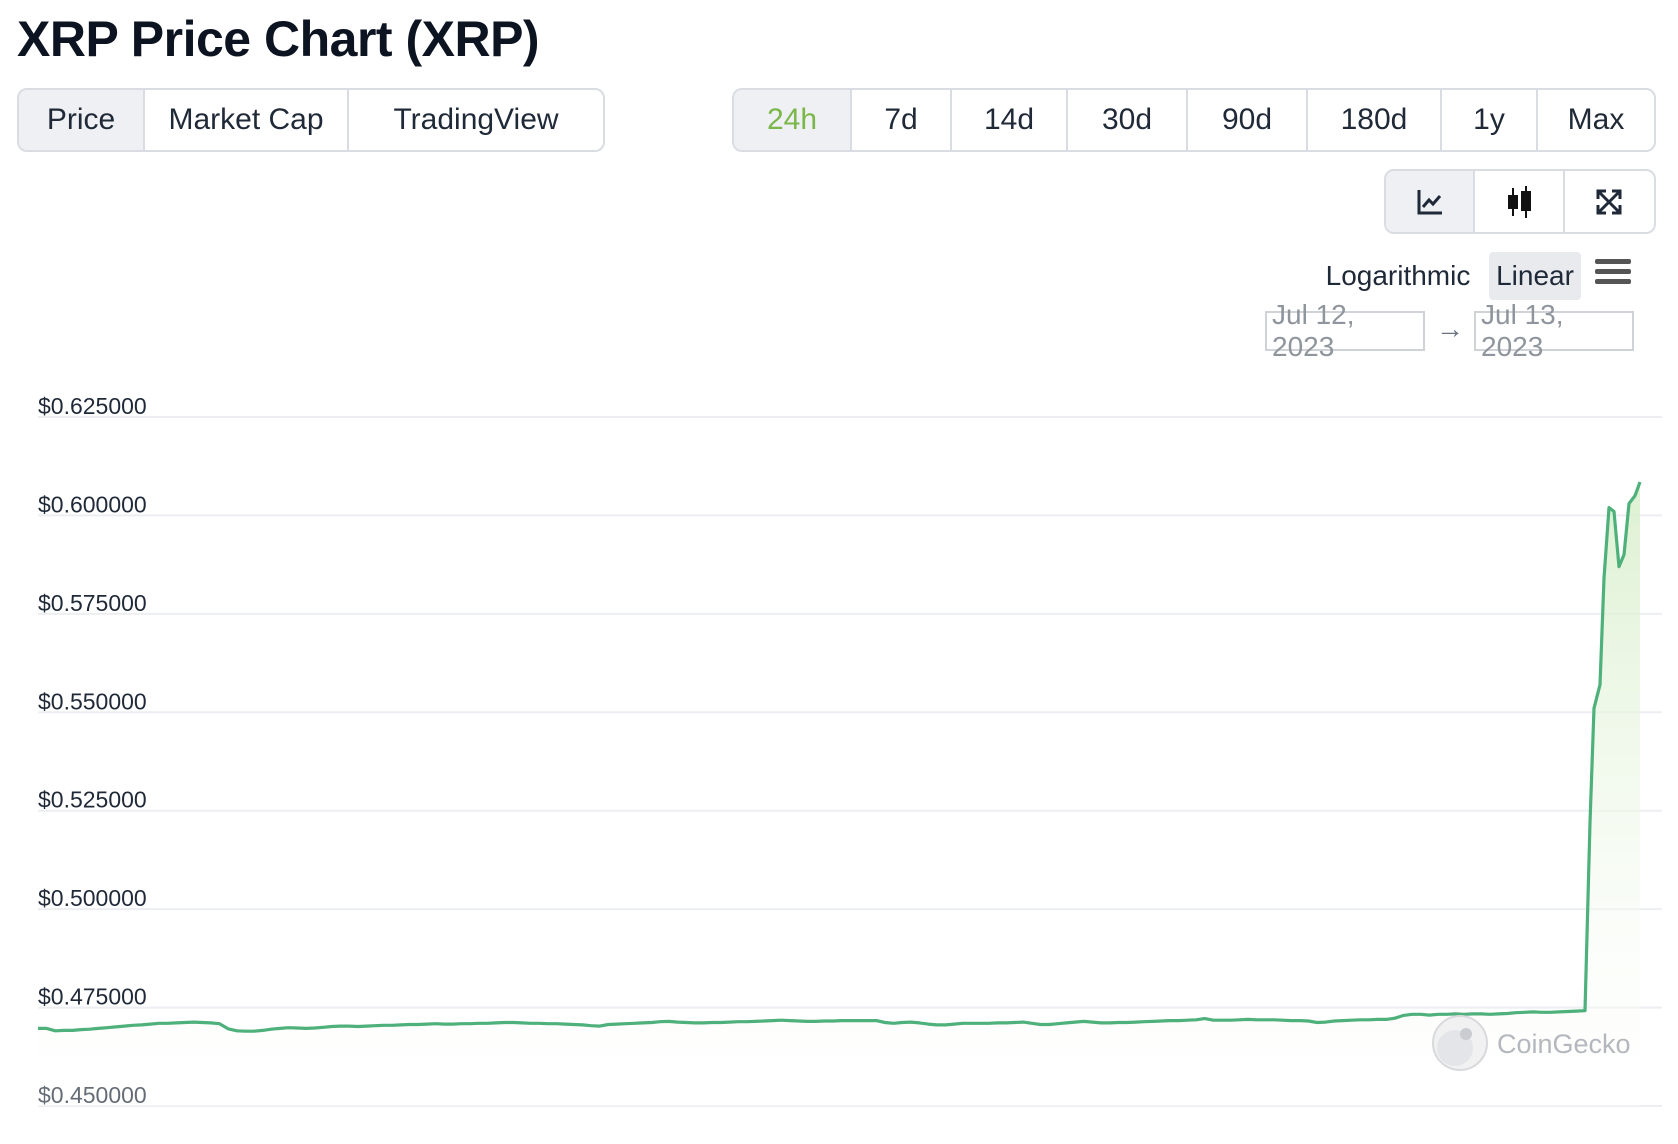 The height and width of the screenshot is (1144, 1678). What do you see at coordinates (1375, 120) in the screenshot?
I see `range-180d: 180d` at bounding box center [1375, 120].